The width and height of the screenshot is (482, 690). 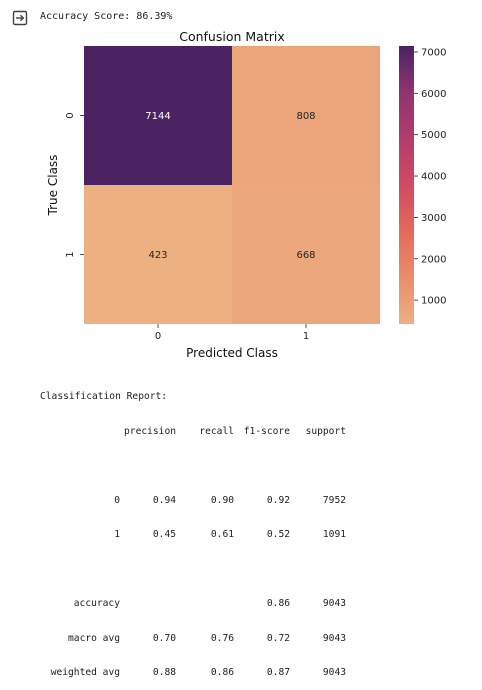 I want to click on y-tick-label: 0, so click(x=70, y=115).